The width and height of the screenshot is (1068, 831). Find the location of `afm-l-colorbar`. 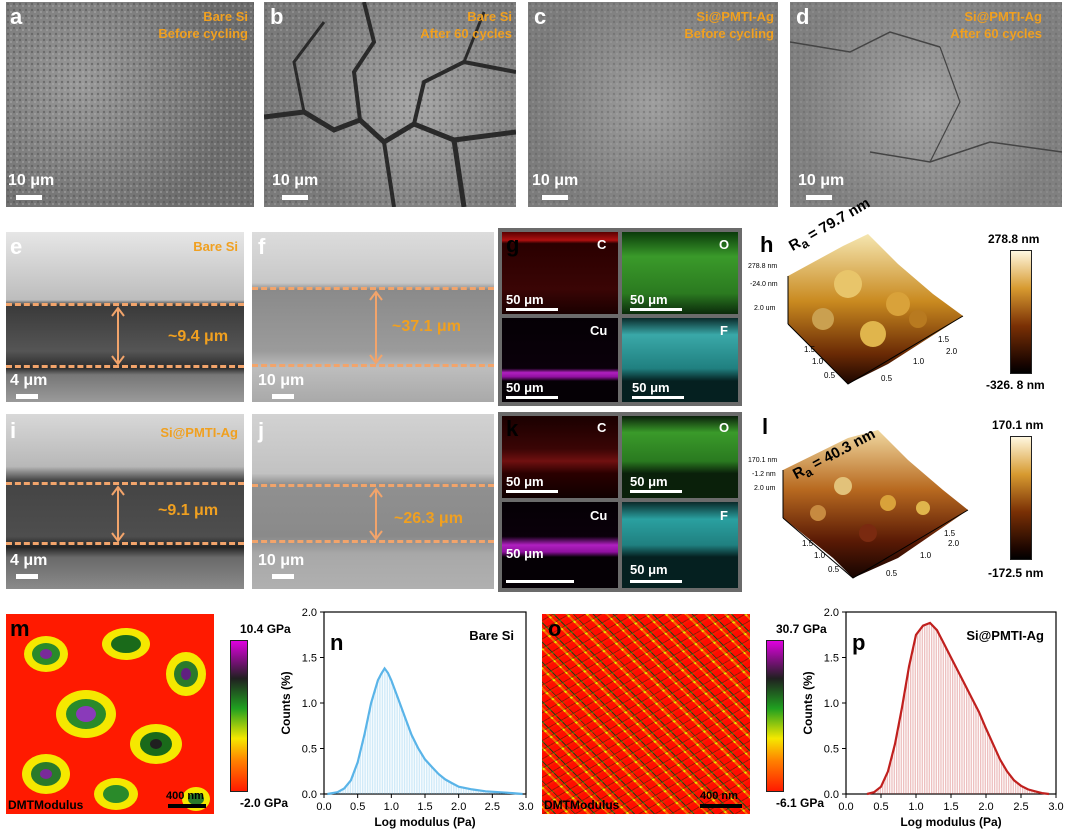

afm-l-colorbar is located at coordinates (1021, 498).